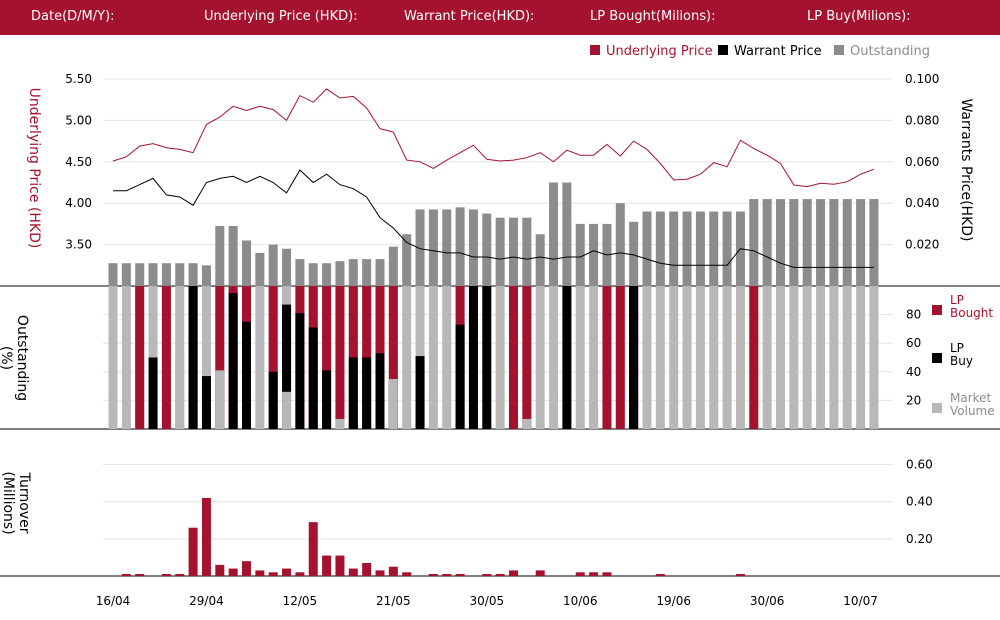 Image resolution: width=1000 pixels, height=620 pixels. I want to click on underlying-tick-label: 5.00, so click(78, 120).